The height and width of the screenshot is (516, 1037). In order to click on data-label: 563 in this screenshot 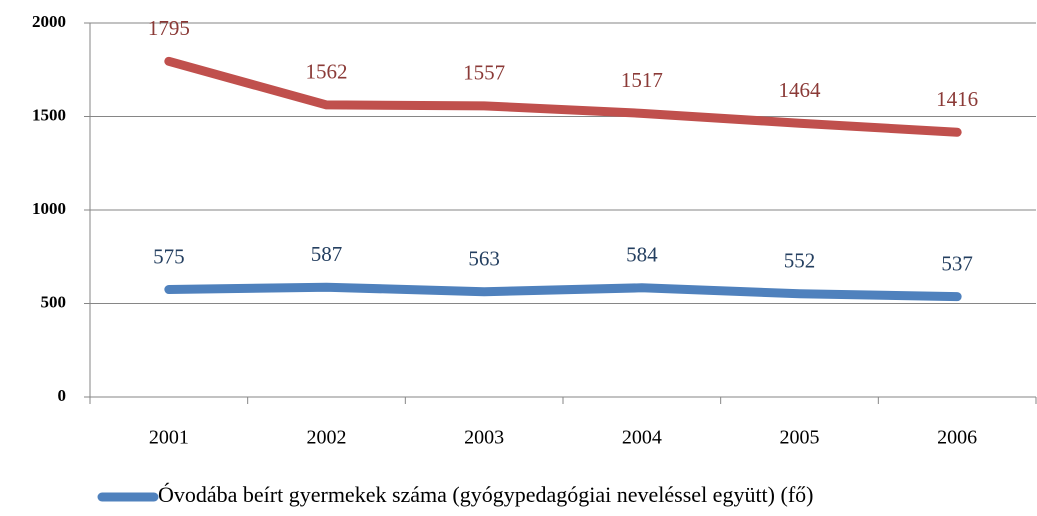, I will do `click(484, 259)`.